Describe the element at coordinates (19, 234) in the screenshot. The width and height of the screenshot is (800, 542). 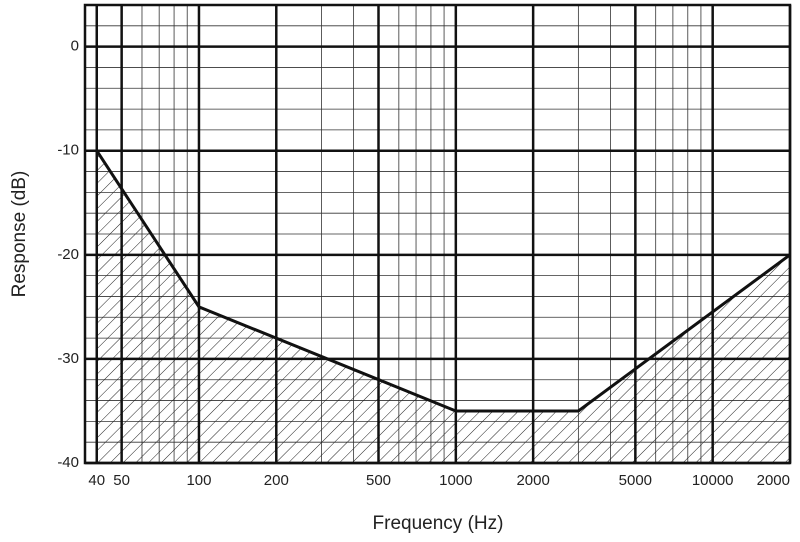
I see `y-axis-label: Response (dB)` at that location.